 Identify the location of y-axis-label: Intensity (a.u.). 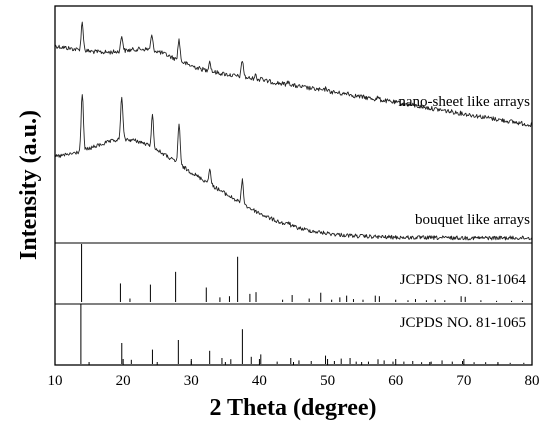
(29, 185).